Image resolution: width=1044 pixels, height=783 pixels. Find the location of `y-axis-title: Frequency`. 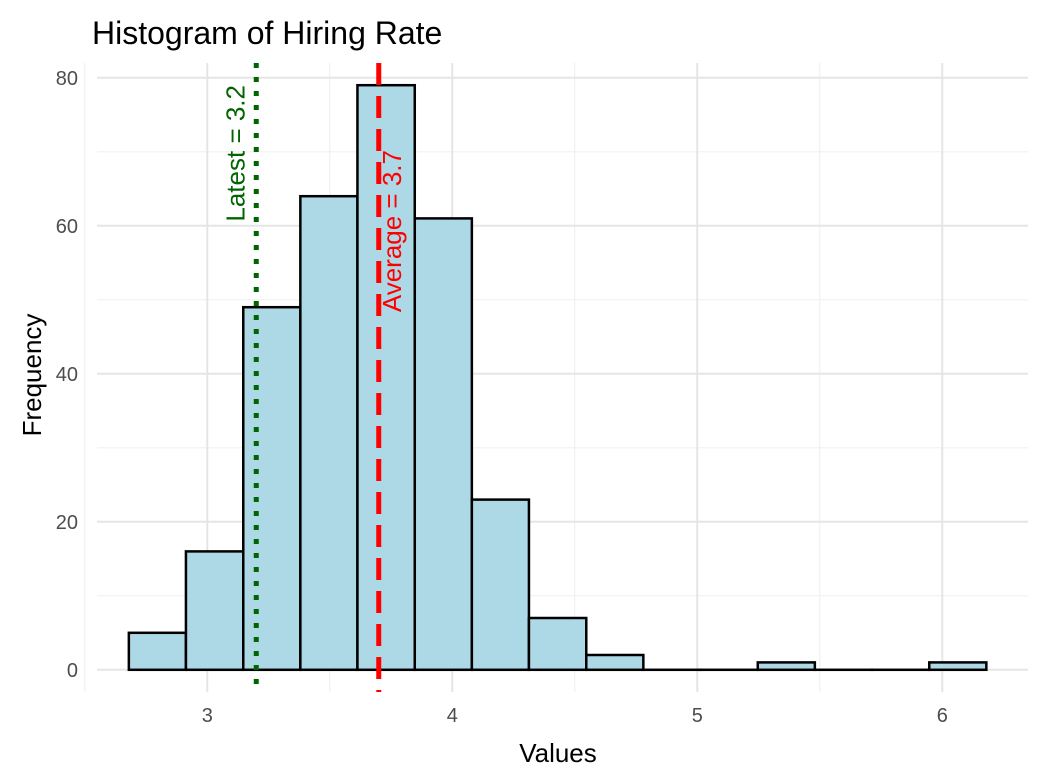

y-axis-title: Frequency is located at coordinates (32, 375).